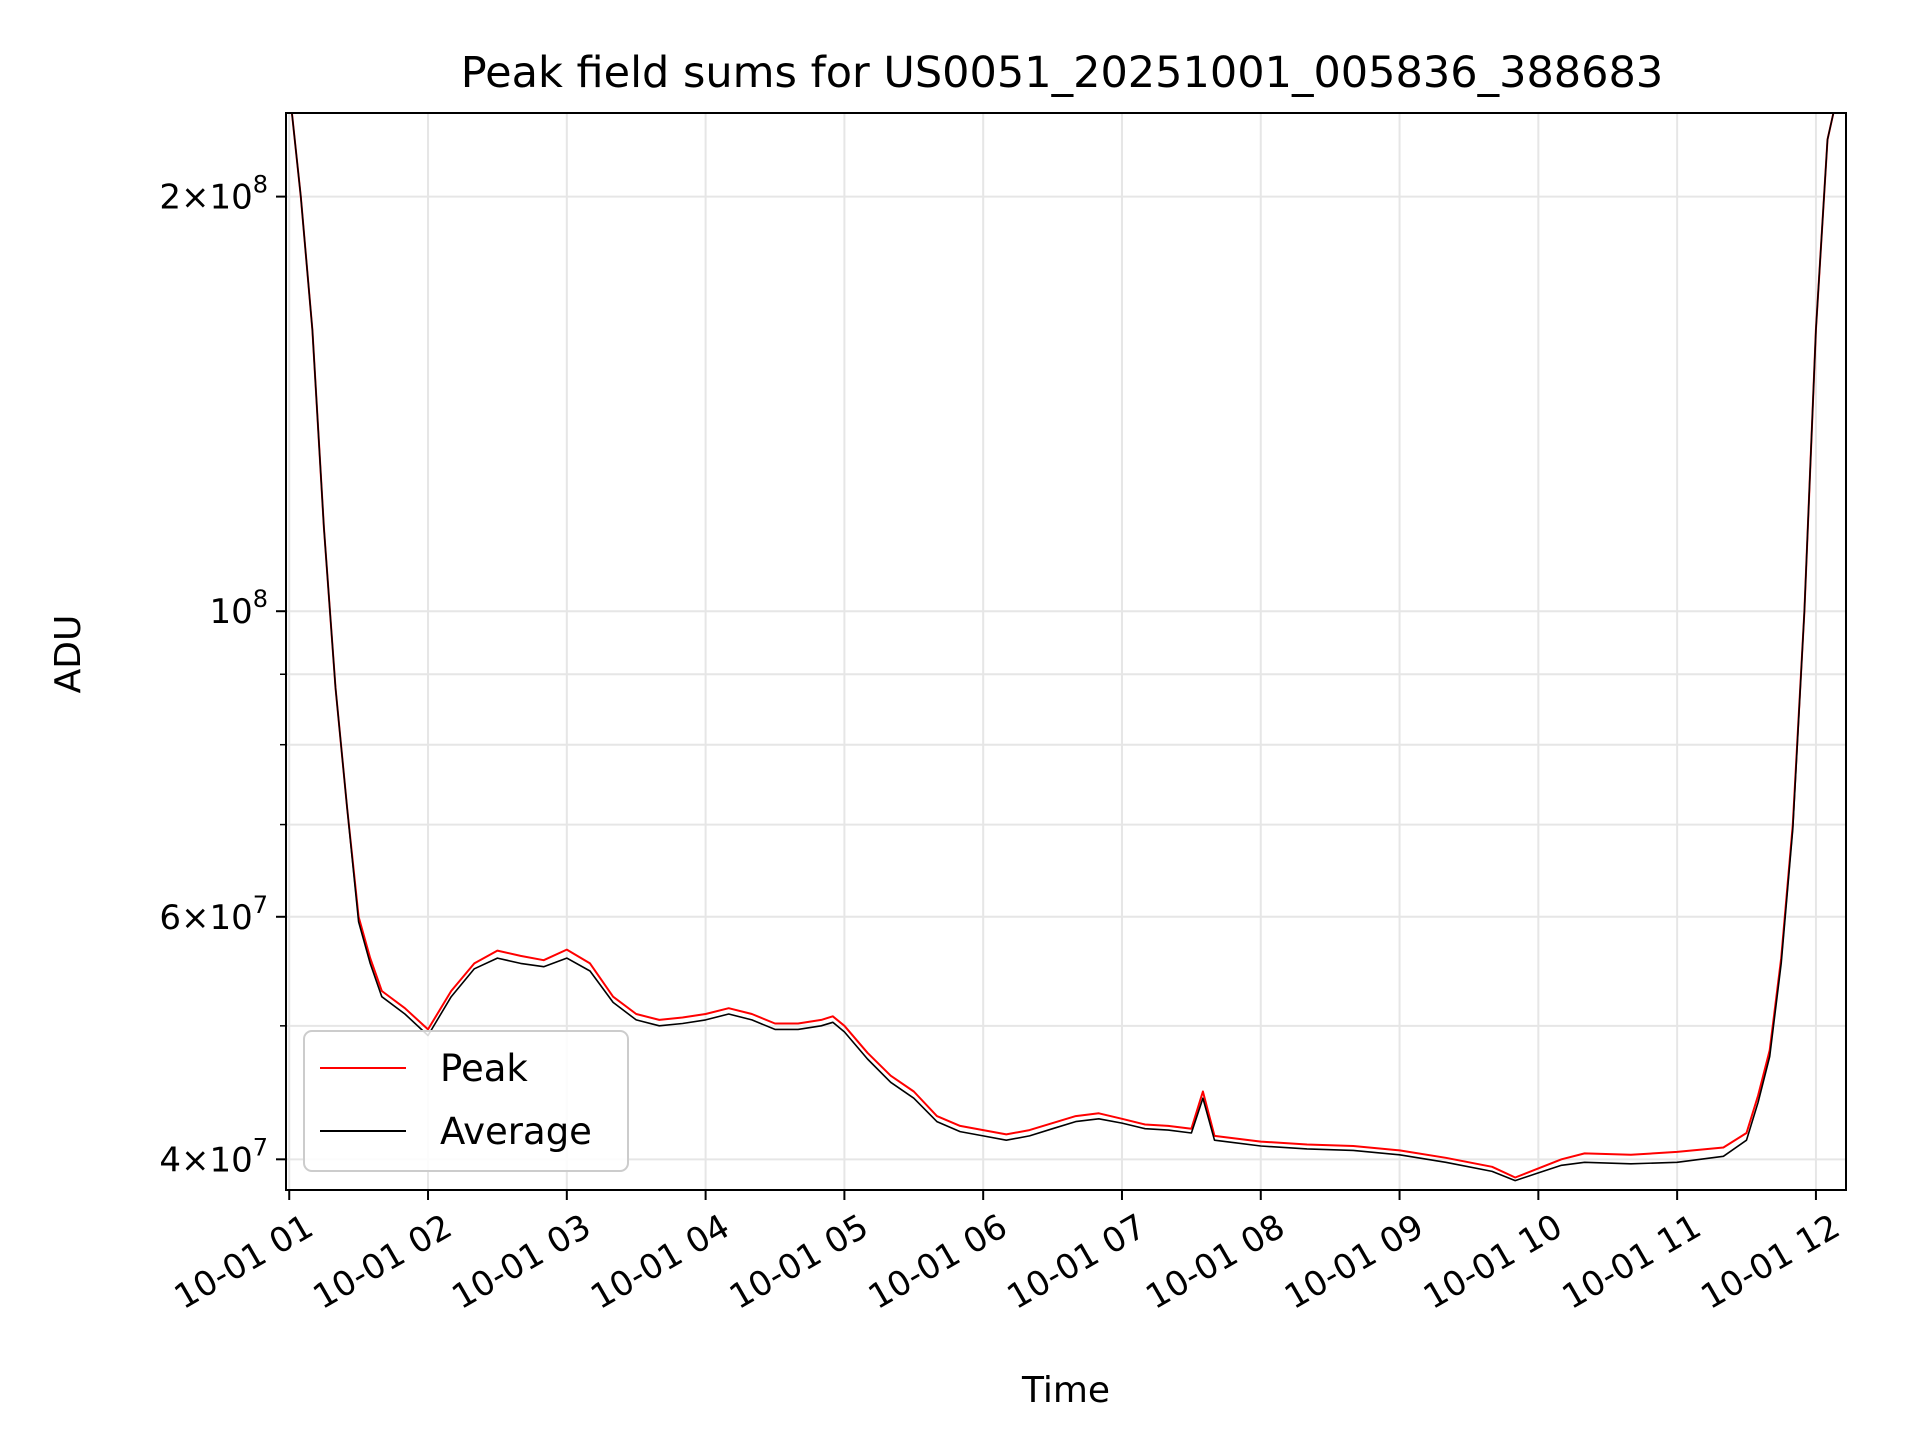 The image size is (1920, 1440). What do you see at coordinates (170, 198) in the screenshot?
I see `y-tick-base: 2` at bounding box center [170, 198].